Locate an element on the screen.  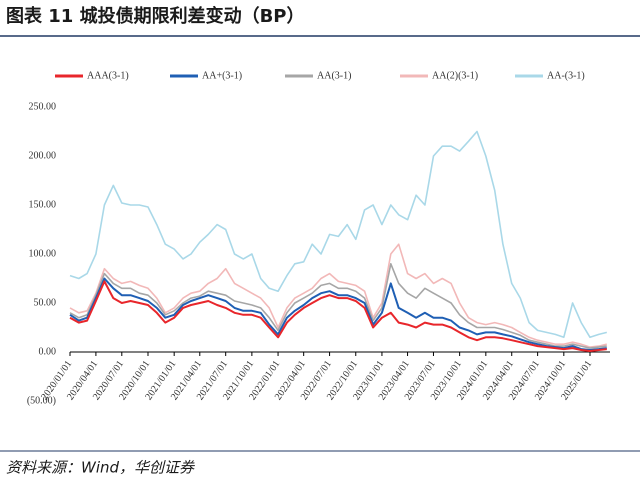
y-tick-label: 0.00 is located at coordinates (48, 351).